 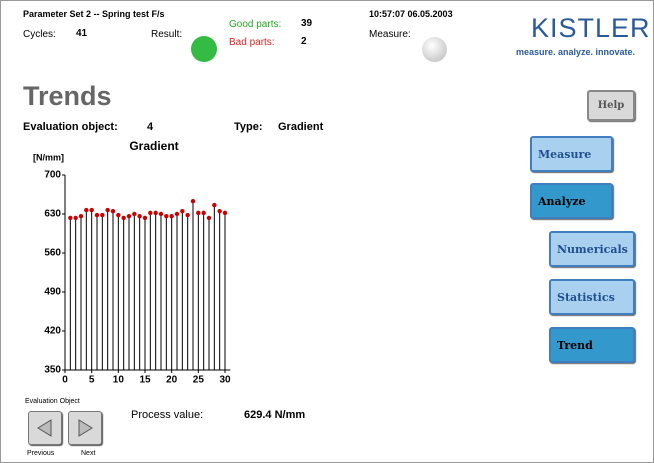 I want to click on previous-label: Previous, so click(x=41, y=453).